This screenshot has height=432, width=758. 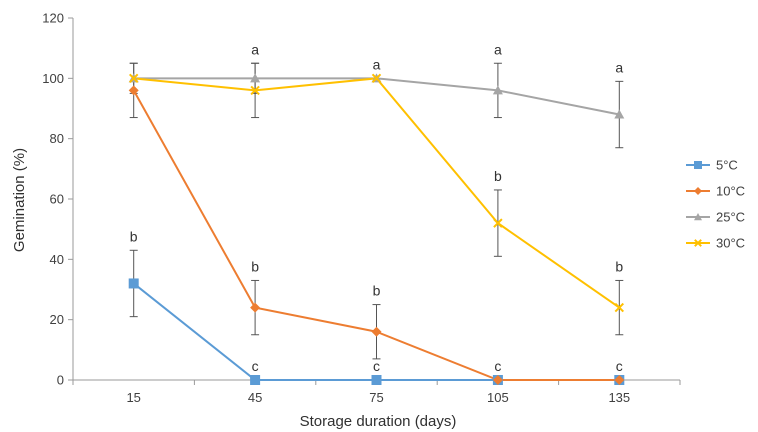 I want to click on y-tick-label: 40, so click(x=57, y=259).